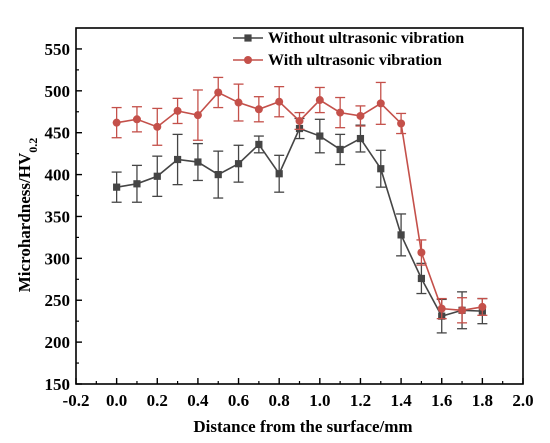 This screenshot has width=550, height=443. What do you see at coordinates (58, 384) in the screenshot?
I see `y-tick-label: 150` at bounding box center [58, 384].